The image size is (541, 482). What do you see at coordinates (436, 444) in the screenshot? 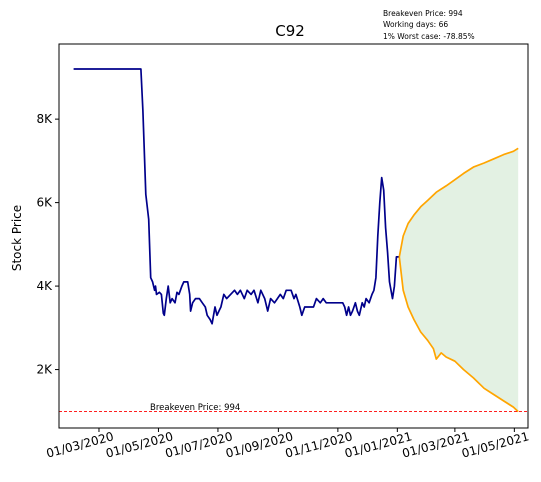
I see `x-tick-label: 01/03/2021` at bounding box center [436, 444].